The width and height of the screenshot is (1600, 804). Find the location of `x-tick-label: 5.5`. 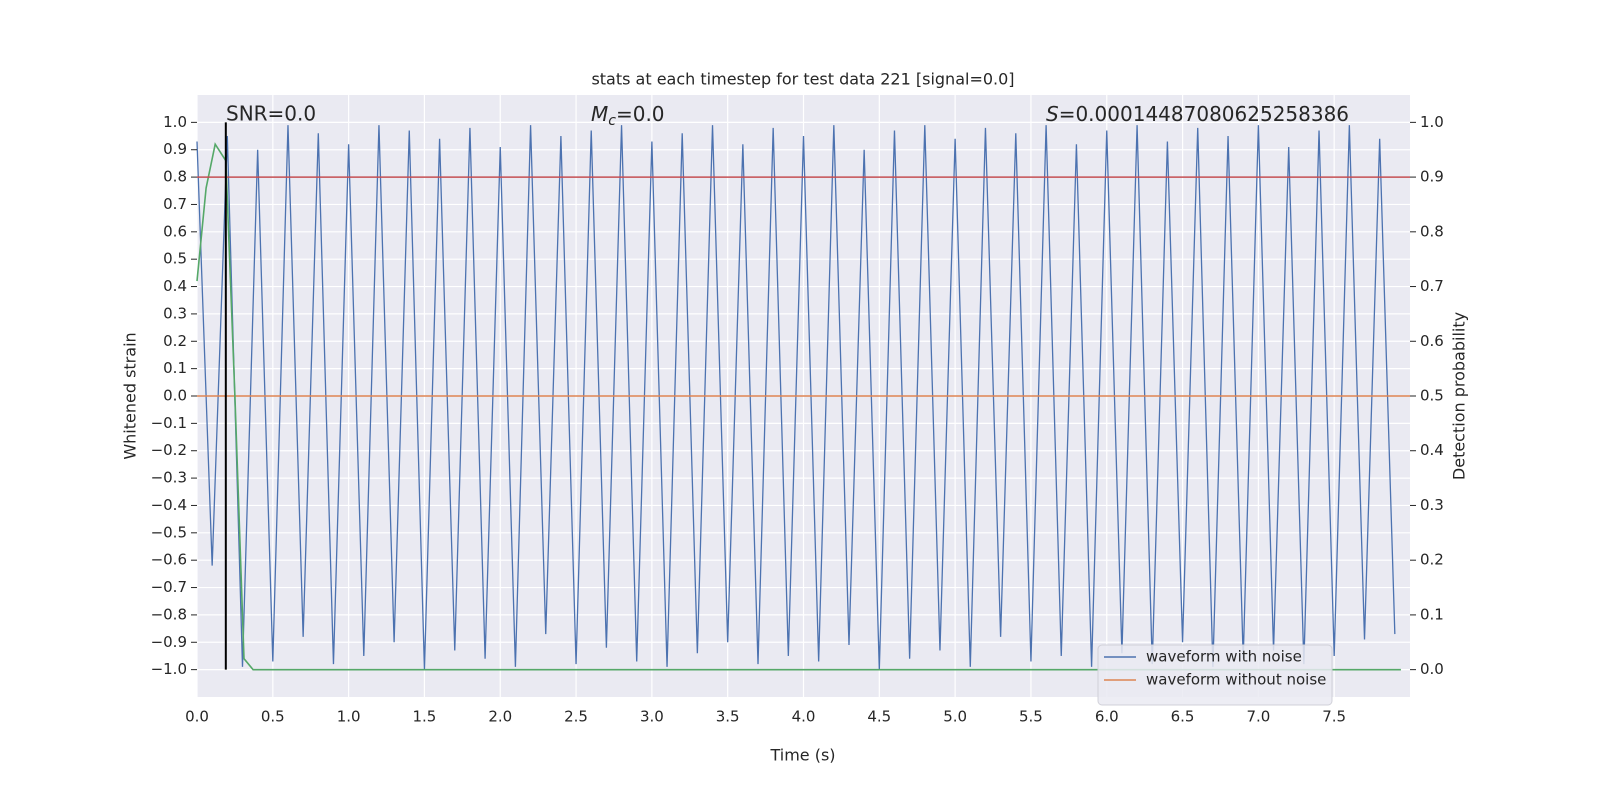

x-tick-label: 5.5 is located at coordinates (1031, 717).